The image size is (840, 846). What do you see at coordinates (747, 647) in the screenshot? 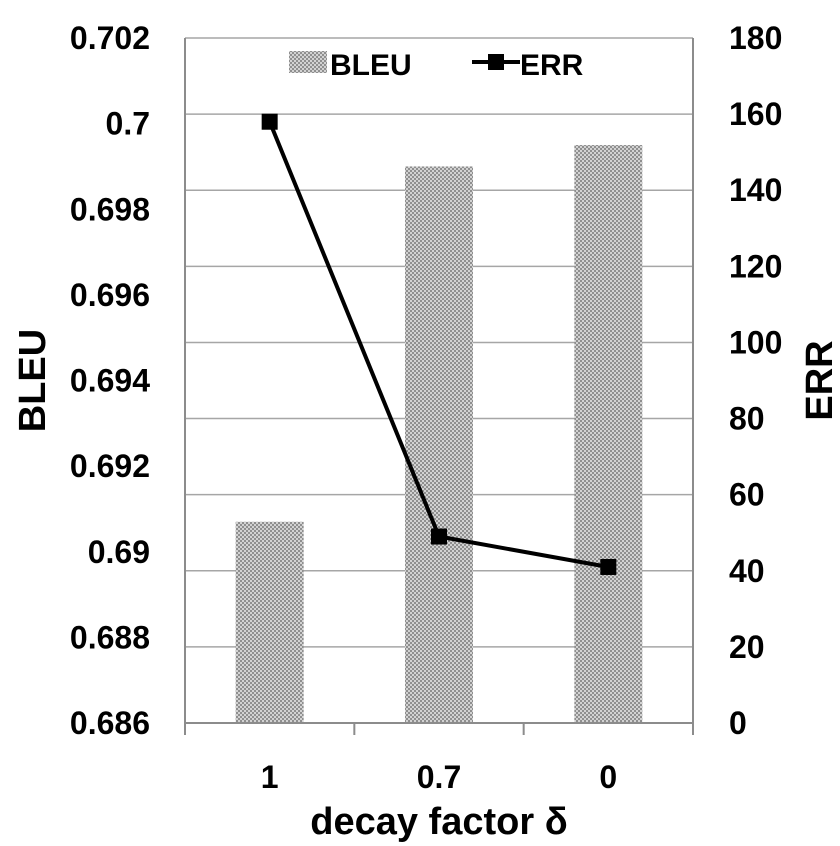
I see `right-tick-label: 20` at bounding box center [747, 647].